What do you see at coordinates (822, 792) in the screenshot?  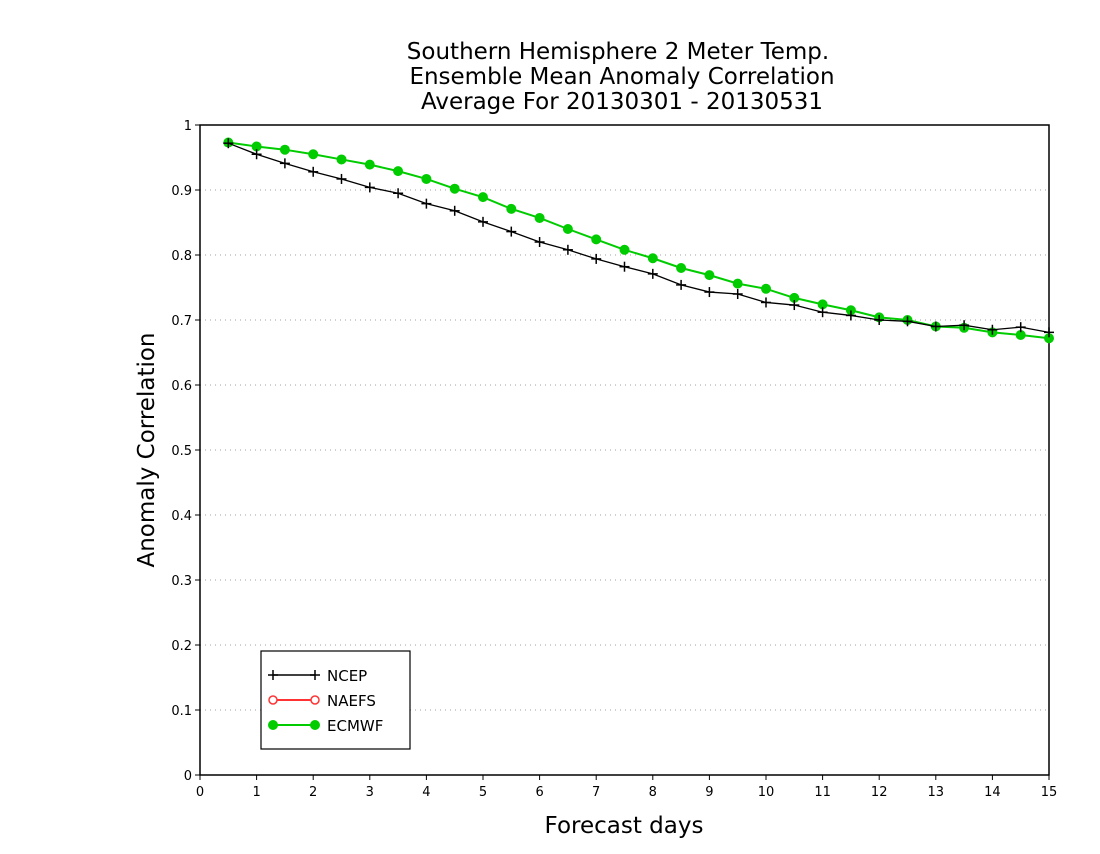 I see `x-tick-label: 11` at bounding box center [822, 792].